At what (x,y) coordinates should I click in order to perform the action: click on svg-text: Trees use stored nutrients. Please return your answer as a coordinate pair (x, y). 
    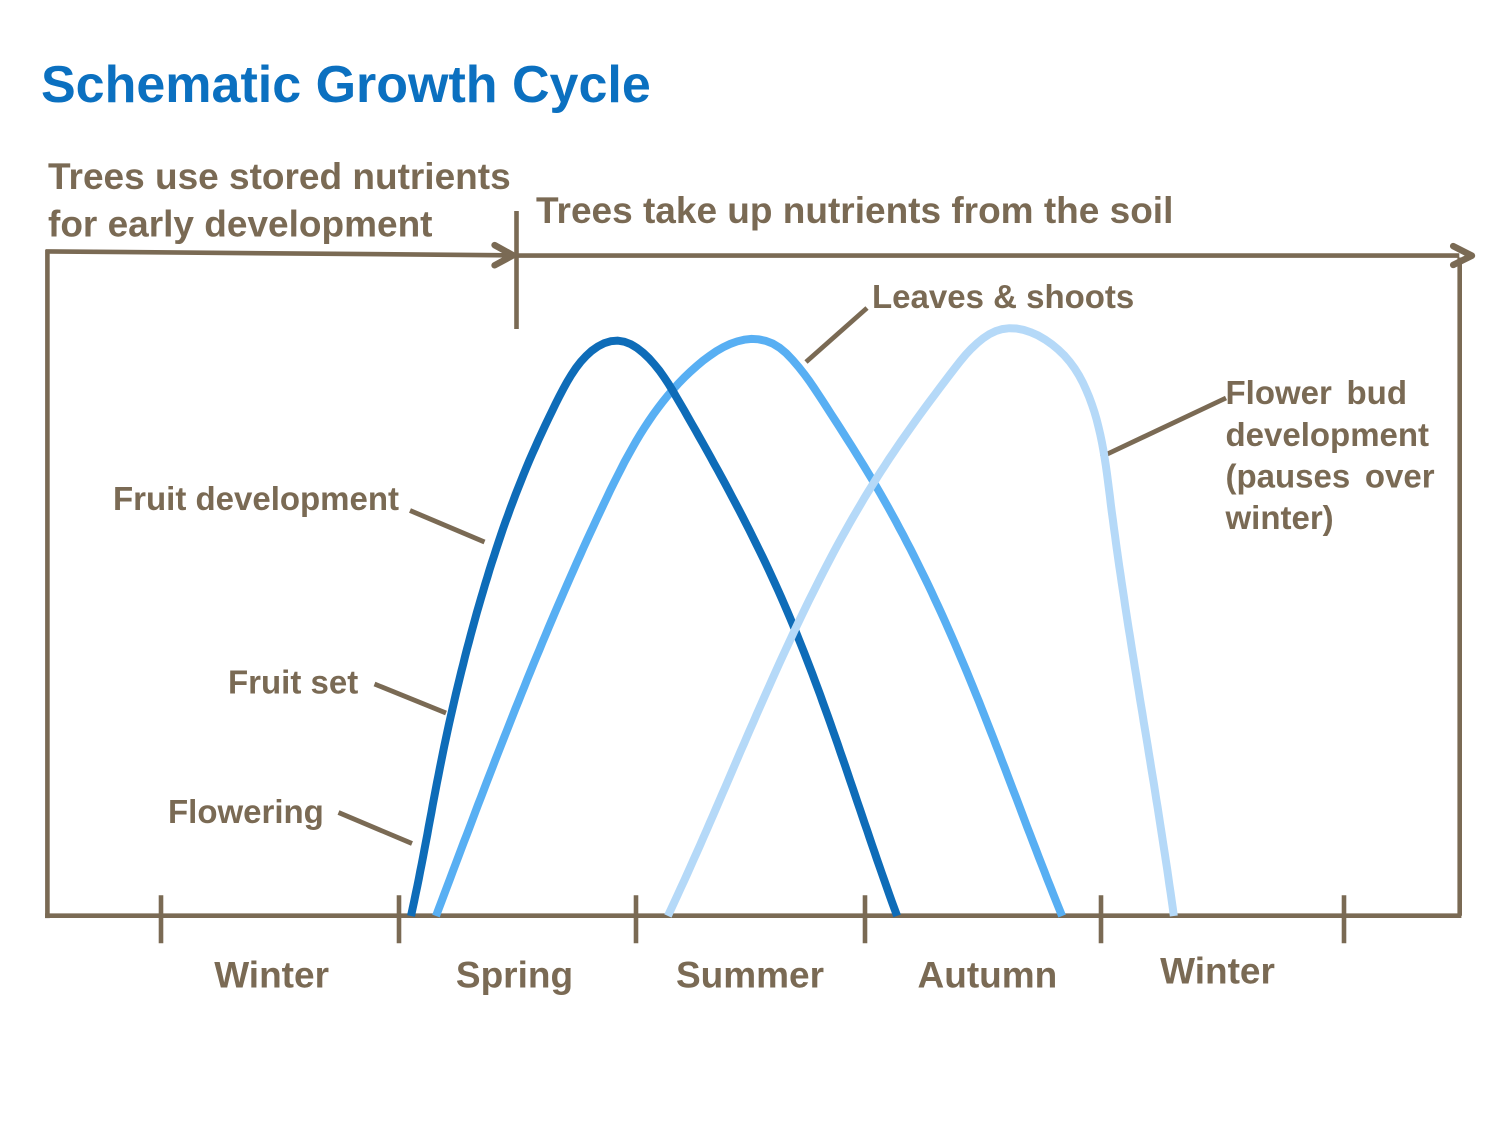
    Looking at the image, I should click on (279, 176).